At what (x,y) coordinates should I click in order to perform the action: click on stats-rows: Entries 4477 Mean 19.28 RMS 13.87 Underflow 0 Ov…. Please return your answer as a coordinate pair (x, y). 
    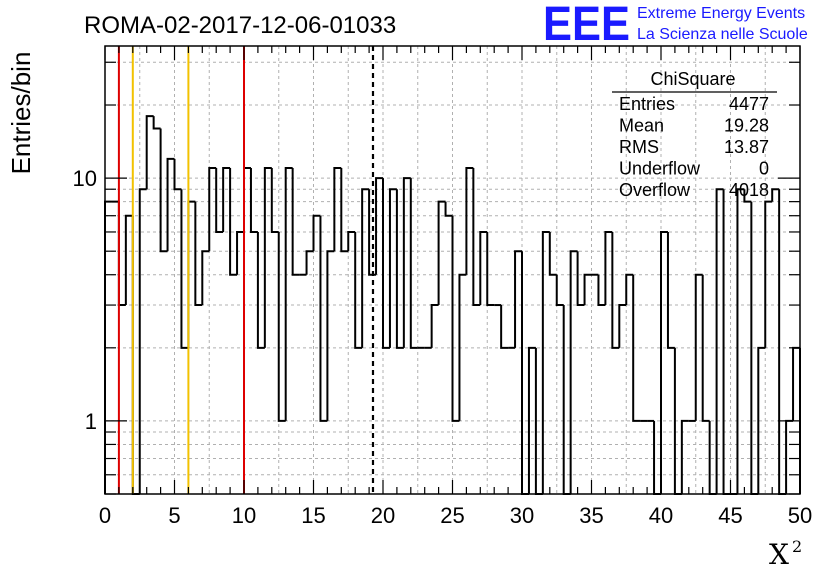
    Looking at the image, I should click on (694, 147).